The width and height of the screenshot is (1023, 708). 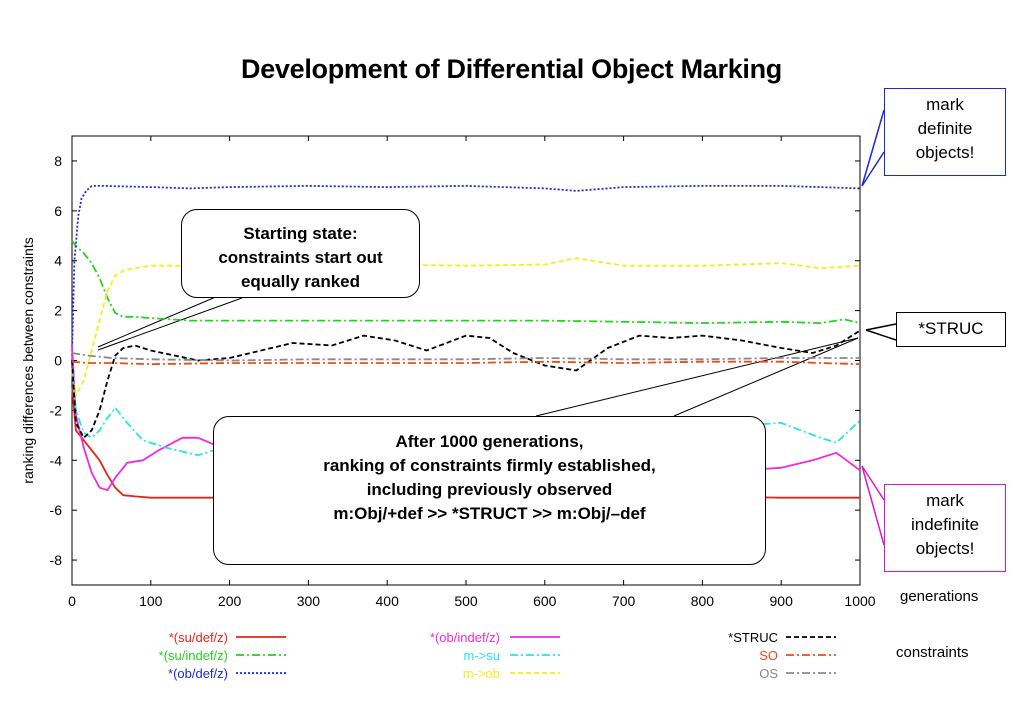 I want to click on legend-label: *(su/indef/z), so click(x=193, y=655).